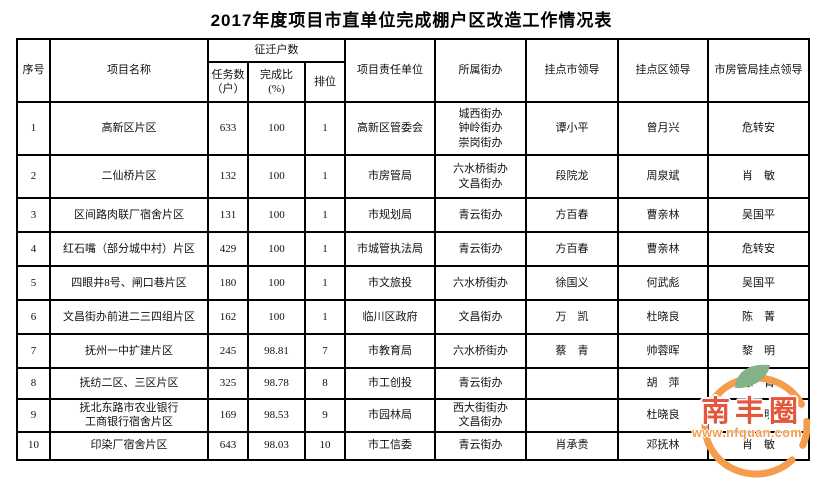 The height and width of the screenshot is (479, 823). Describe the element at coordinates (228, 215) in the screenshot. I see `cell-task-count: 131` at that location.